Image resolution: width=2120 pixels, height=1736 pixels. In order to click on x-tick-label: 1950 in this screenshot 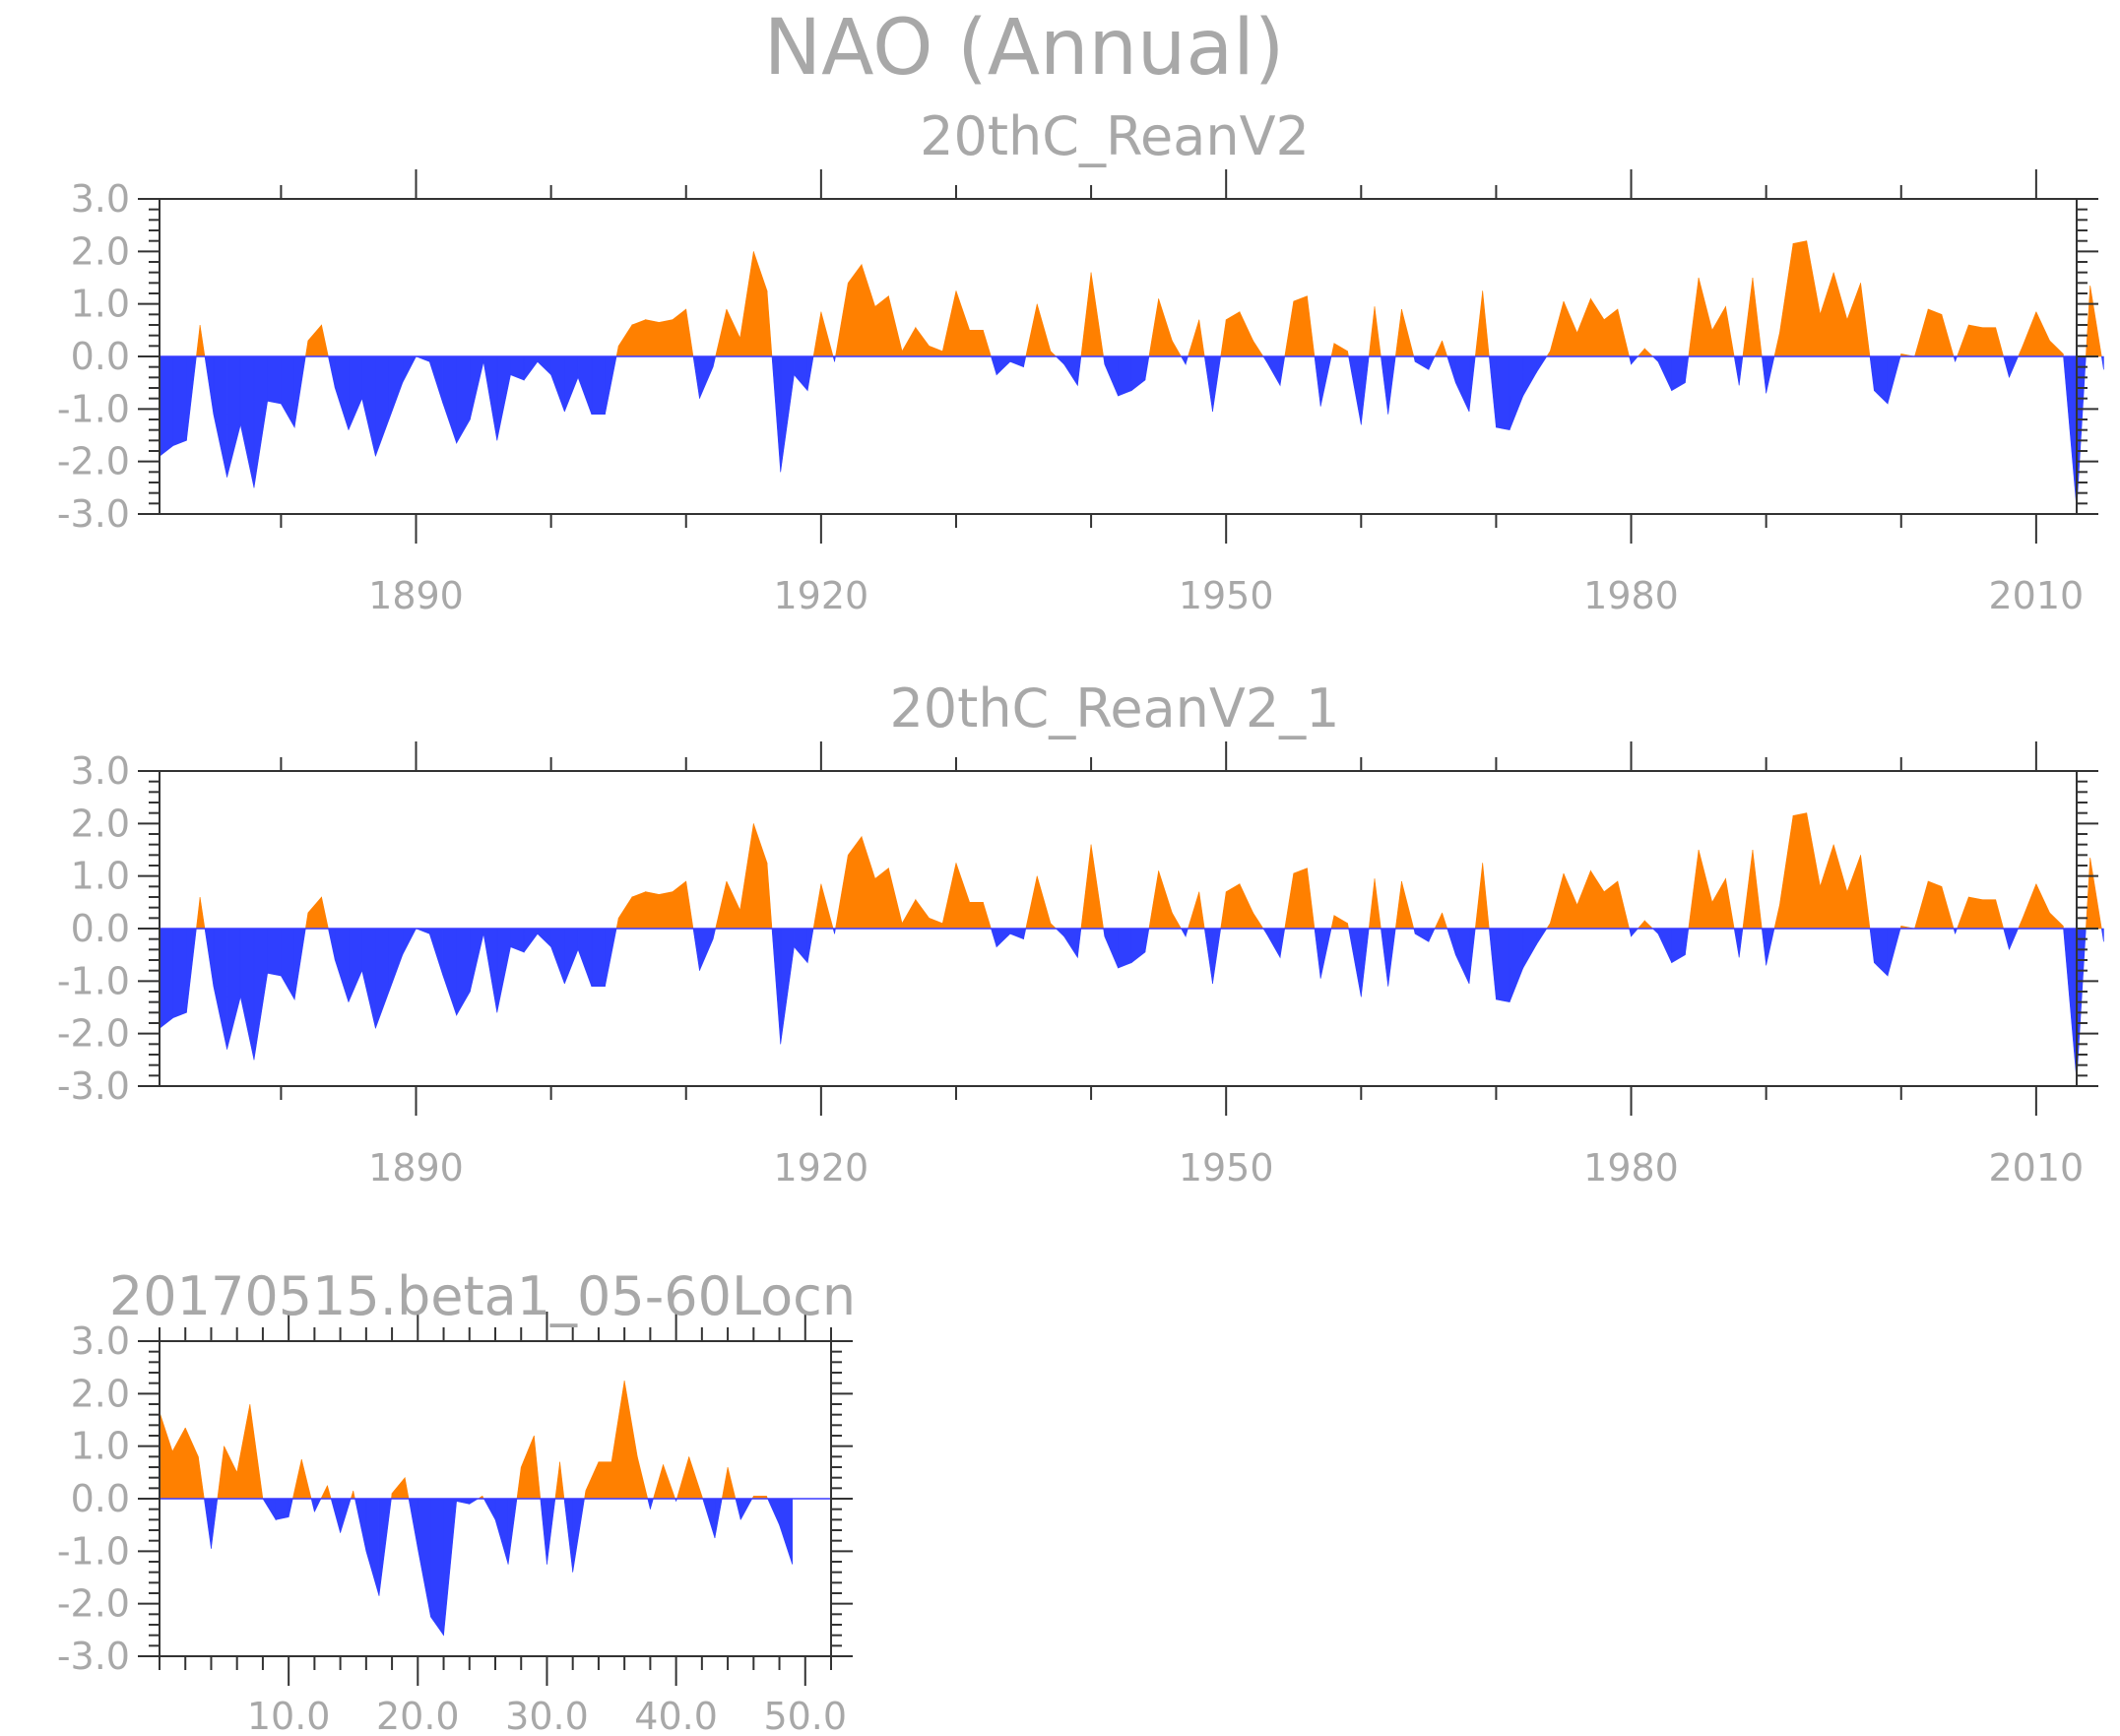, I will do `click(1227, 595)`.